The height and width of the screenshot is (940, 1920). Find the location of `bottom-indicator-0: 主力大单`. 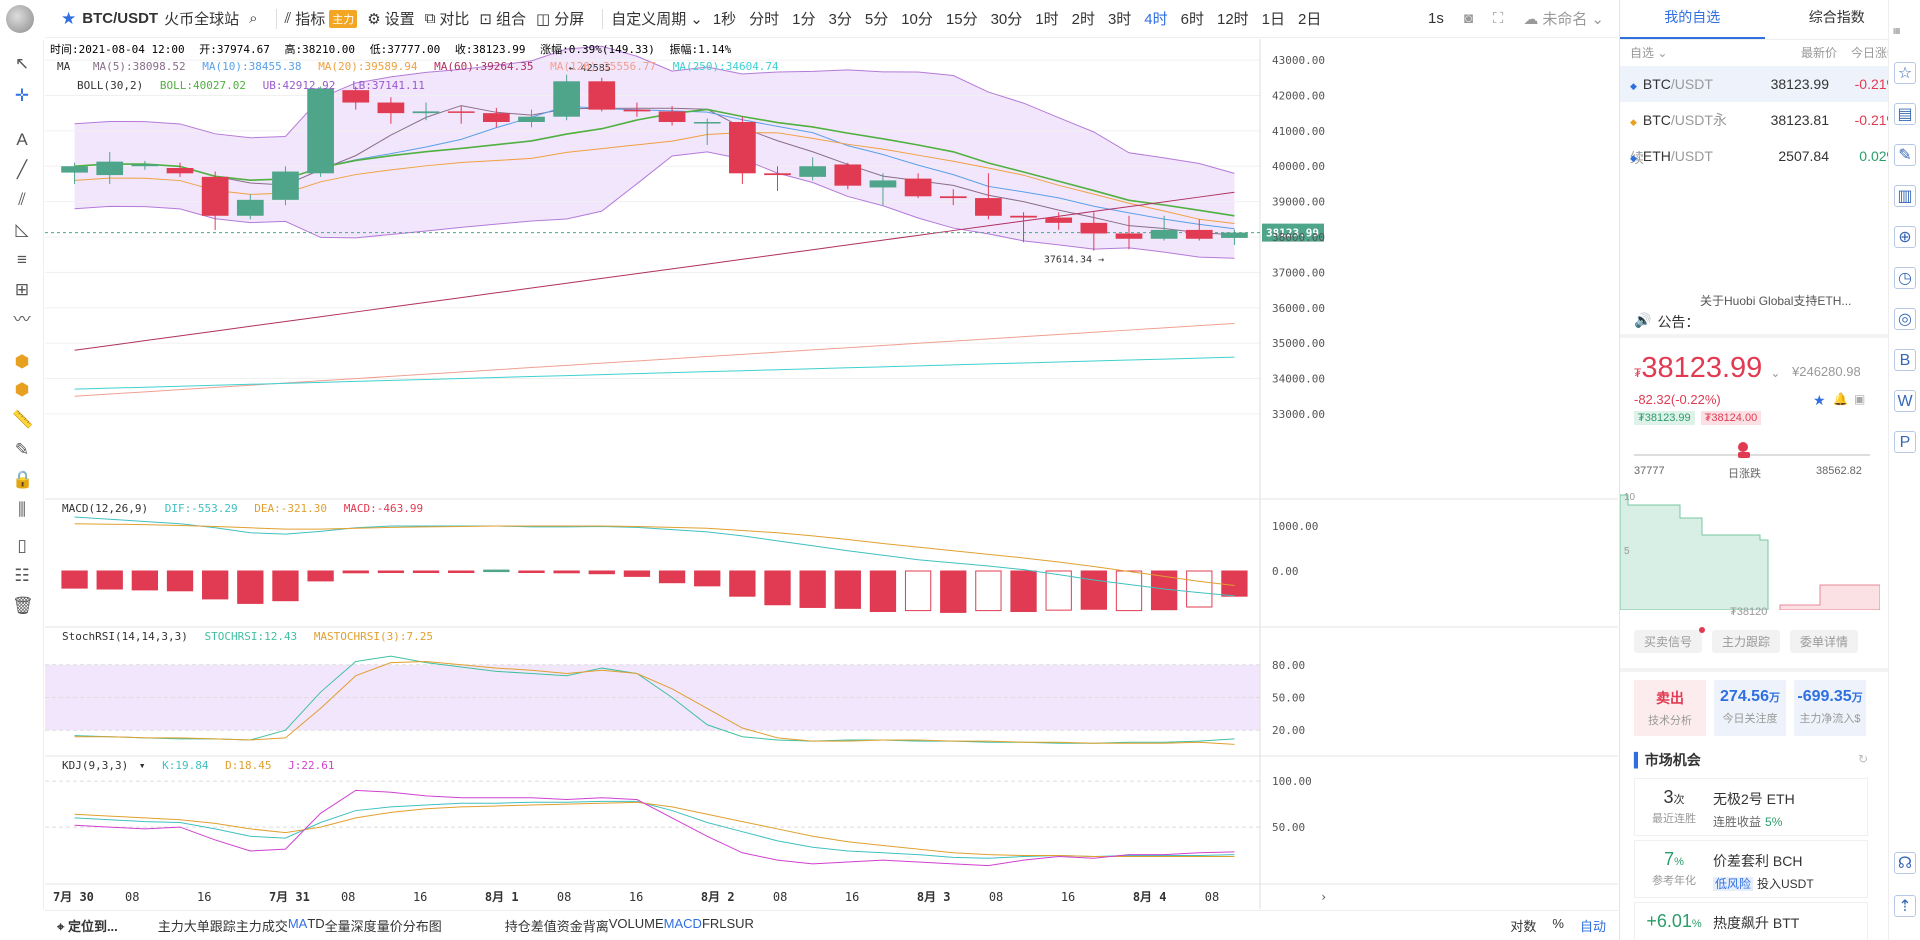

bottom-indicator-0: 主力大单 is located at coordinates (183, 926).